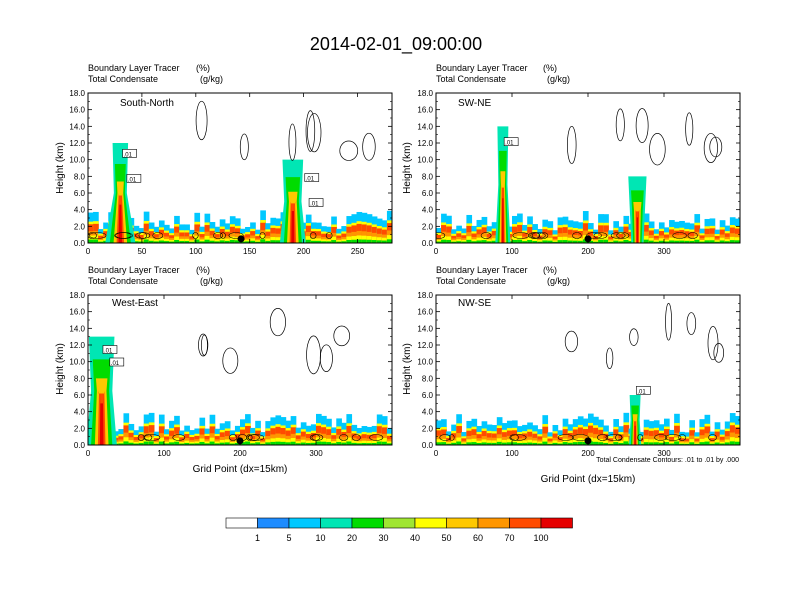  What do you see at coordinates (540, 538) in the screenshot?
I see `colorbar-label: 100` at bounding box center [540, 538].